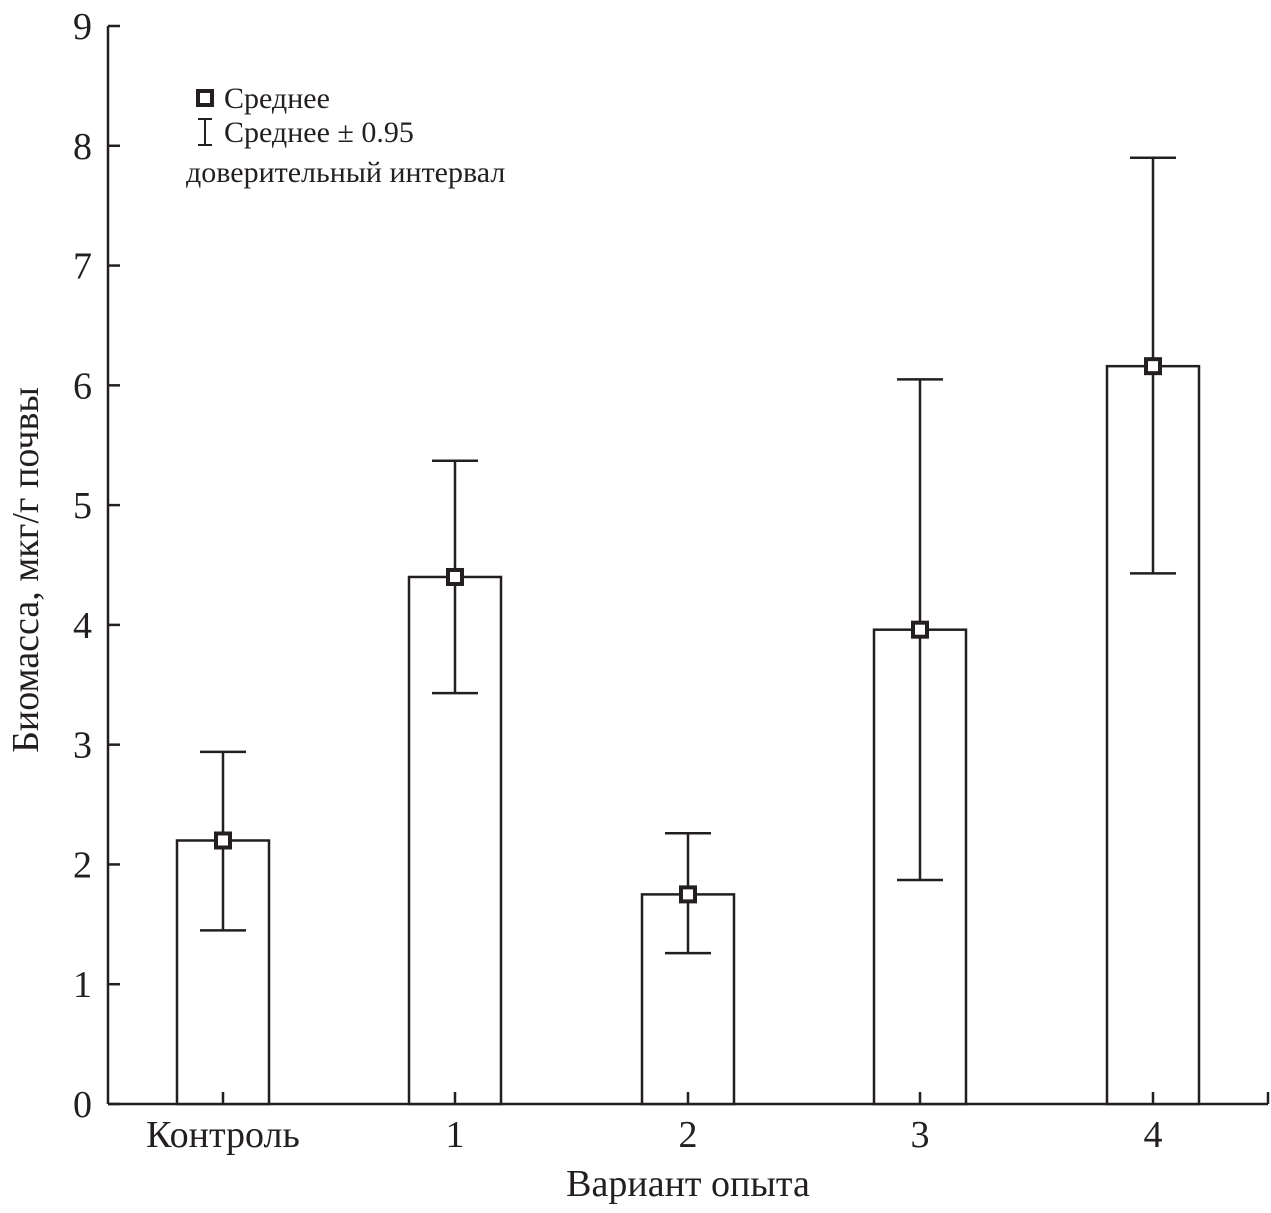 This screenshot has height=1213, width=1271. What do you see at coordinates (688, 1184) in the screenshot?
I see `x-axis-title: Вариант опыта` at bounding box center [688, 1184].